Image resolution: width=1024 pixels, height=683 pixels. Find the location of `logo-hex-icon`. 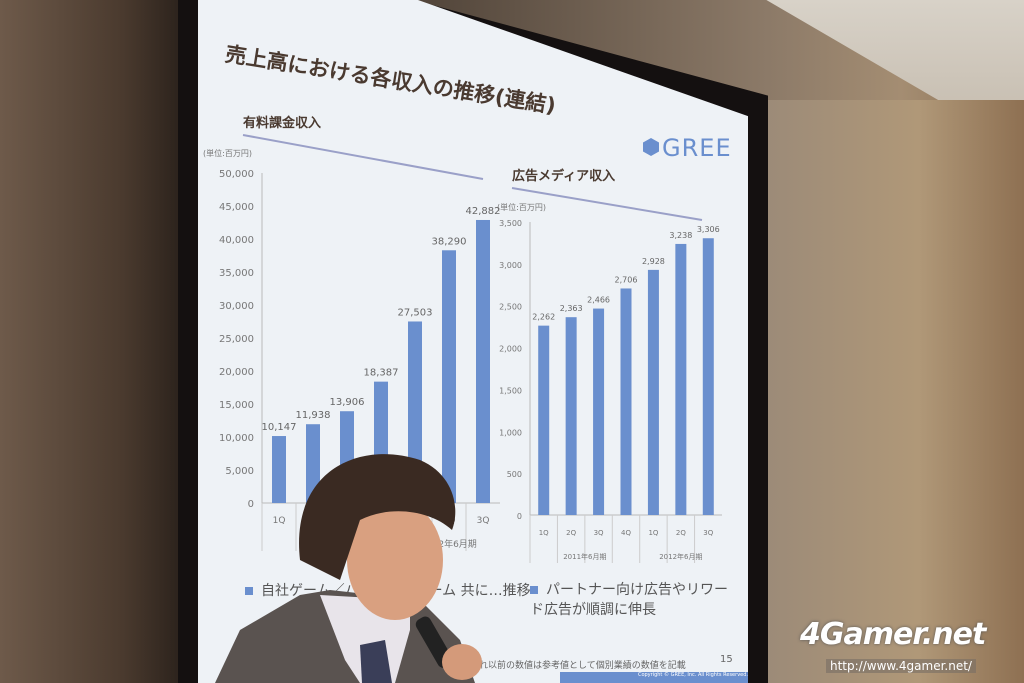

logo-hex-icon is located at coordinates (651, 147).